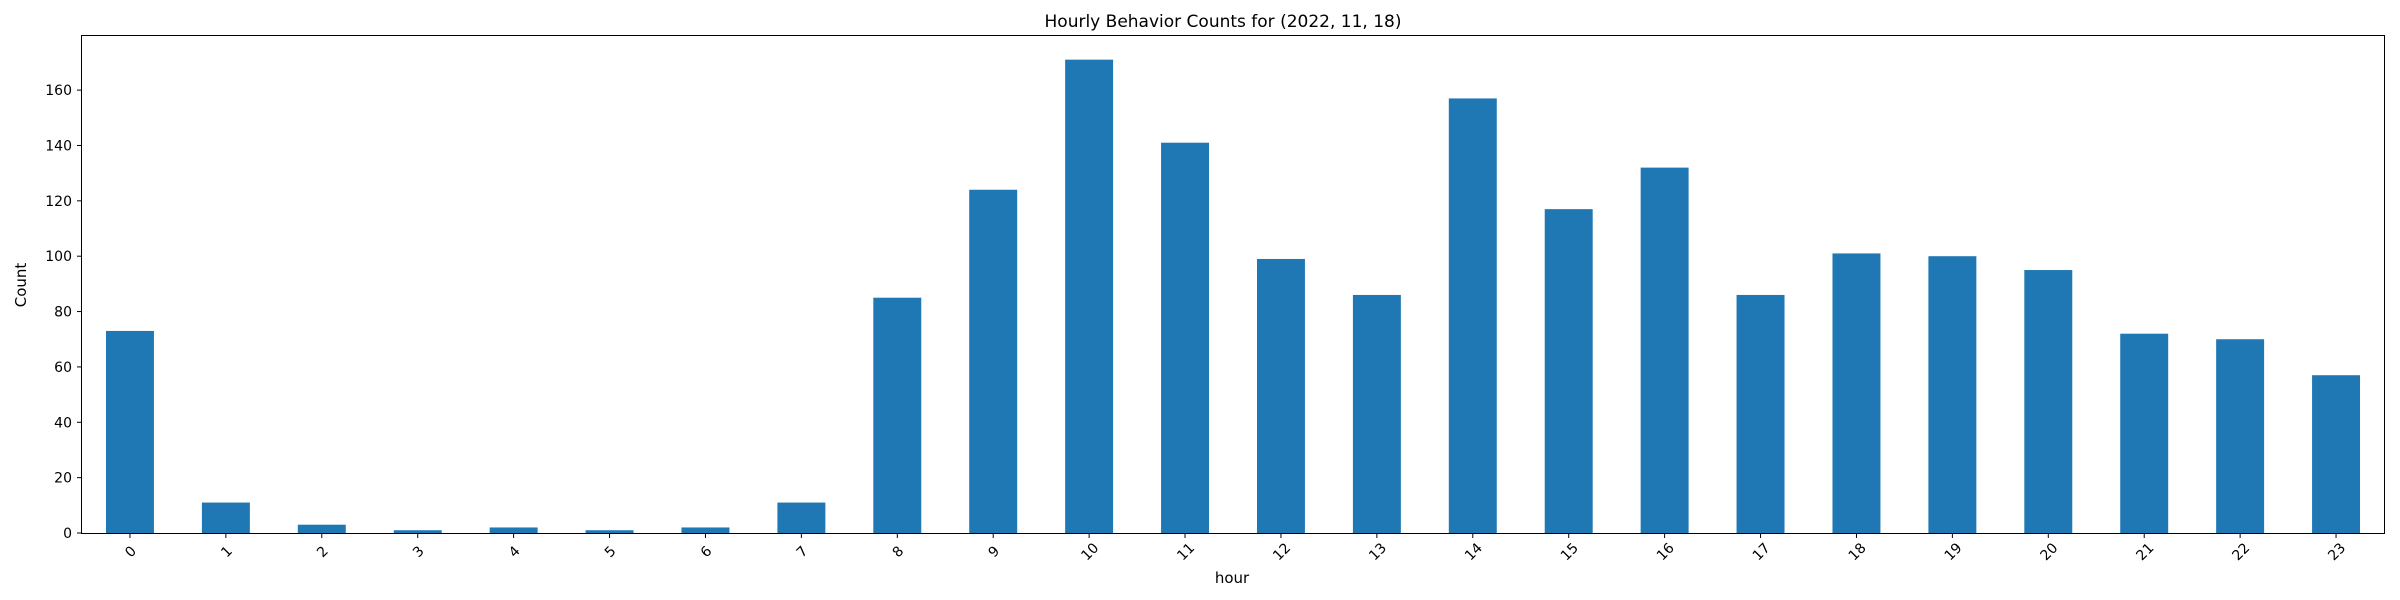 This screenshot has width=2400, height=600. Describe the element at coordinates (2145, 552) in the screenshot. I see `x-tick-label: 21` at that location.